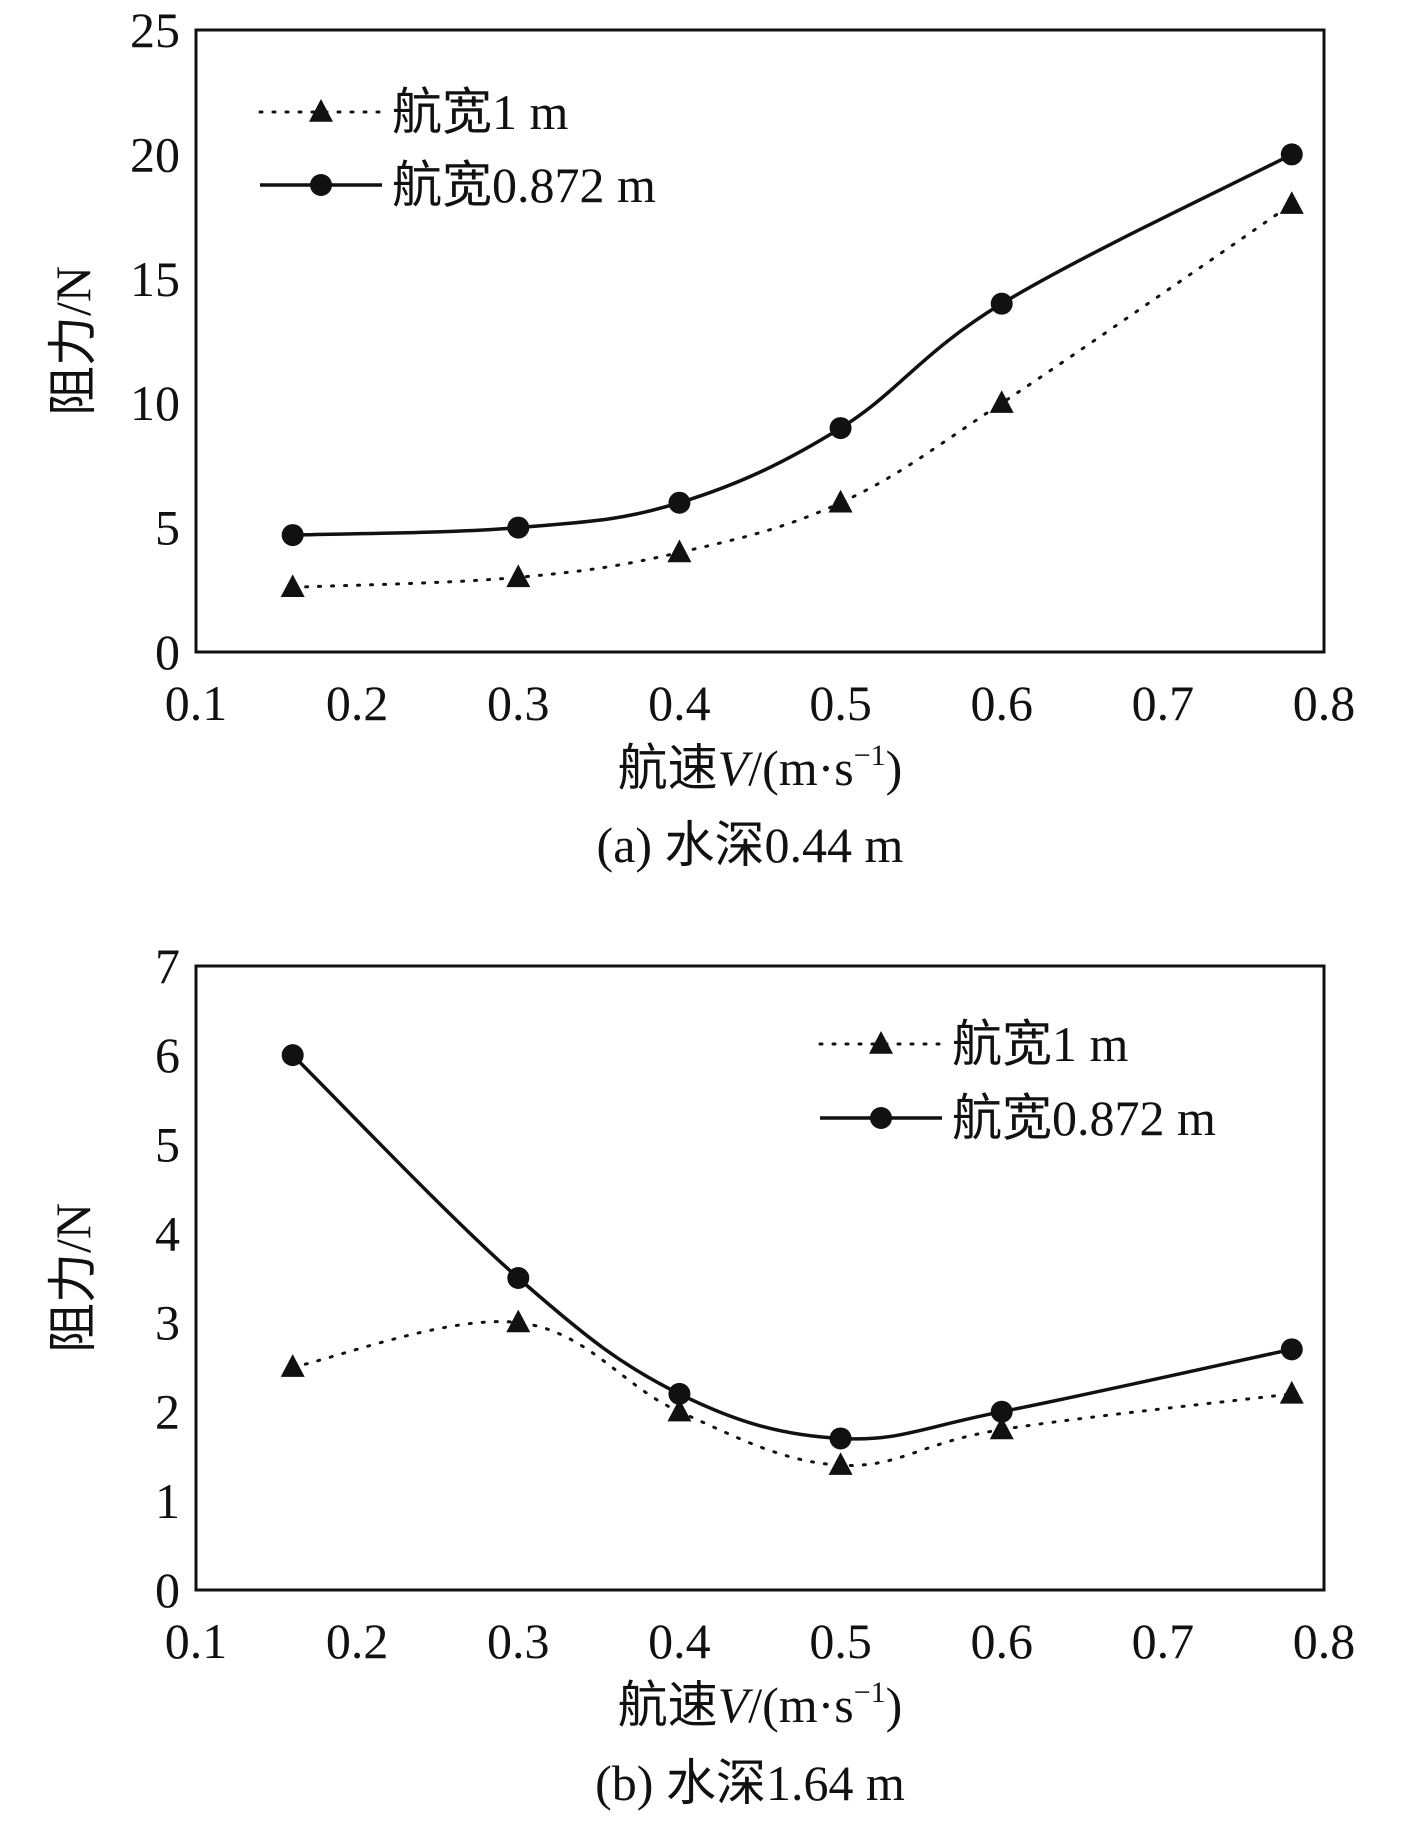  I want to click on y-tick-label: 1, so click(167, 1501).